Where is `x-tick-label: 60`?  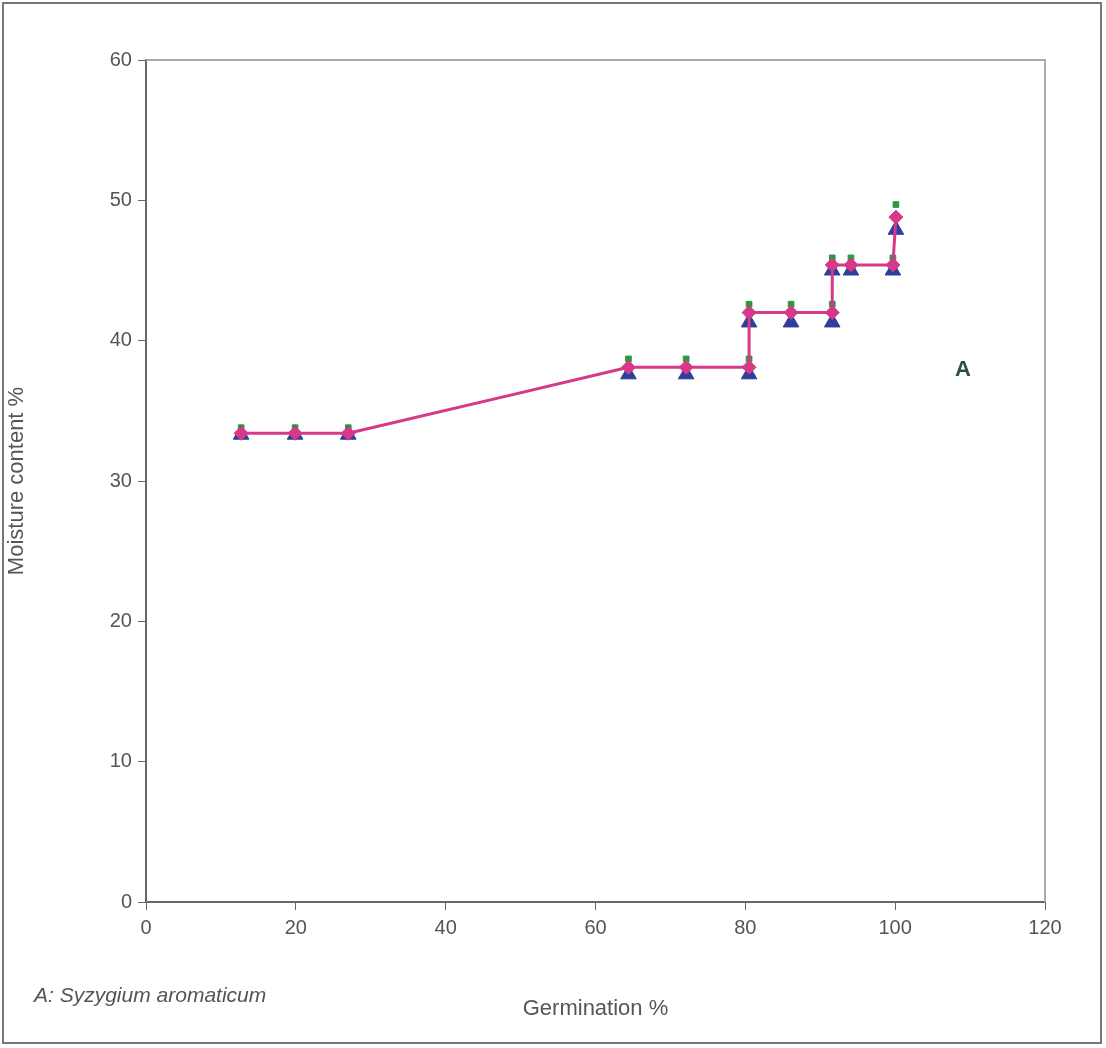 x-tick-label: 60 is located at coordinates (595, 926).